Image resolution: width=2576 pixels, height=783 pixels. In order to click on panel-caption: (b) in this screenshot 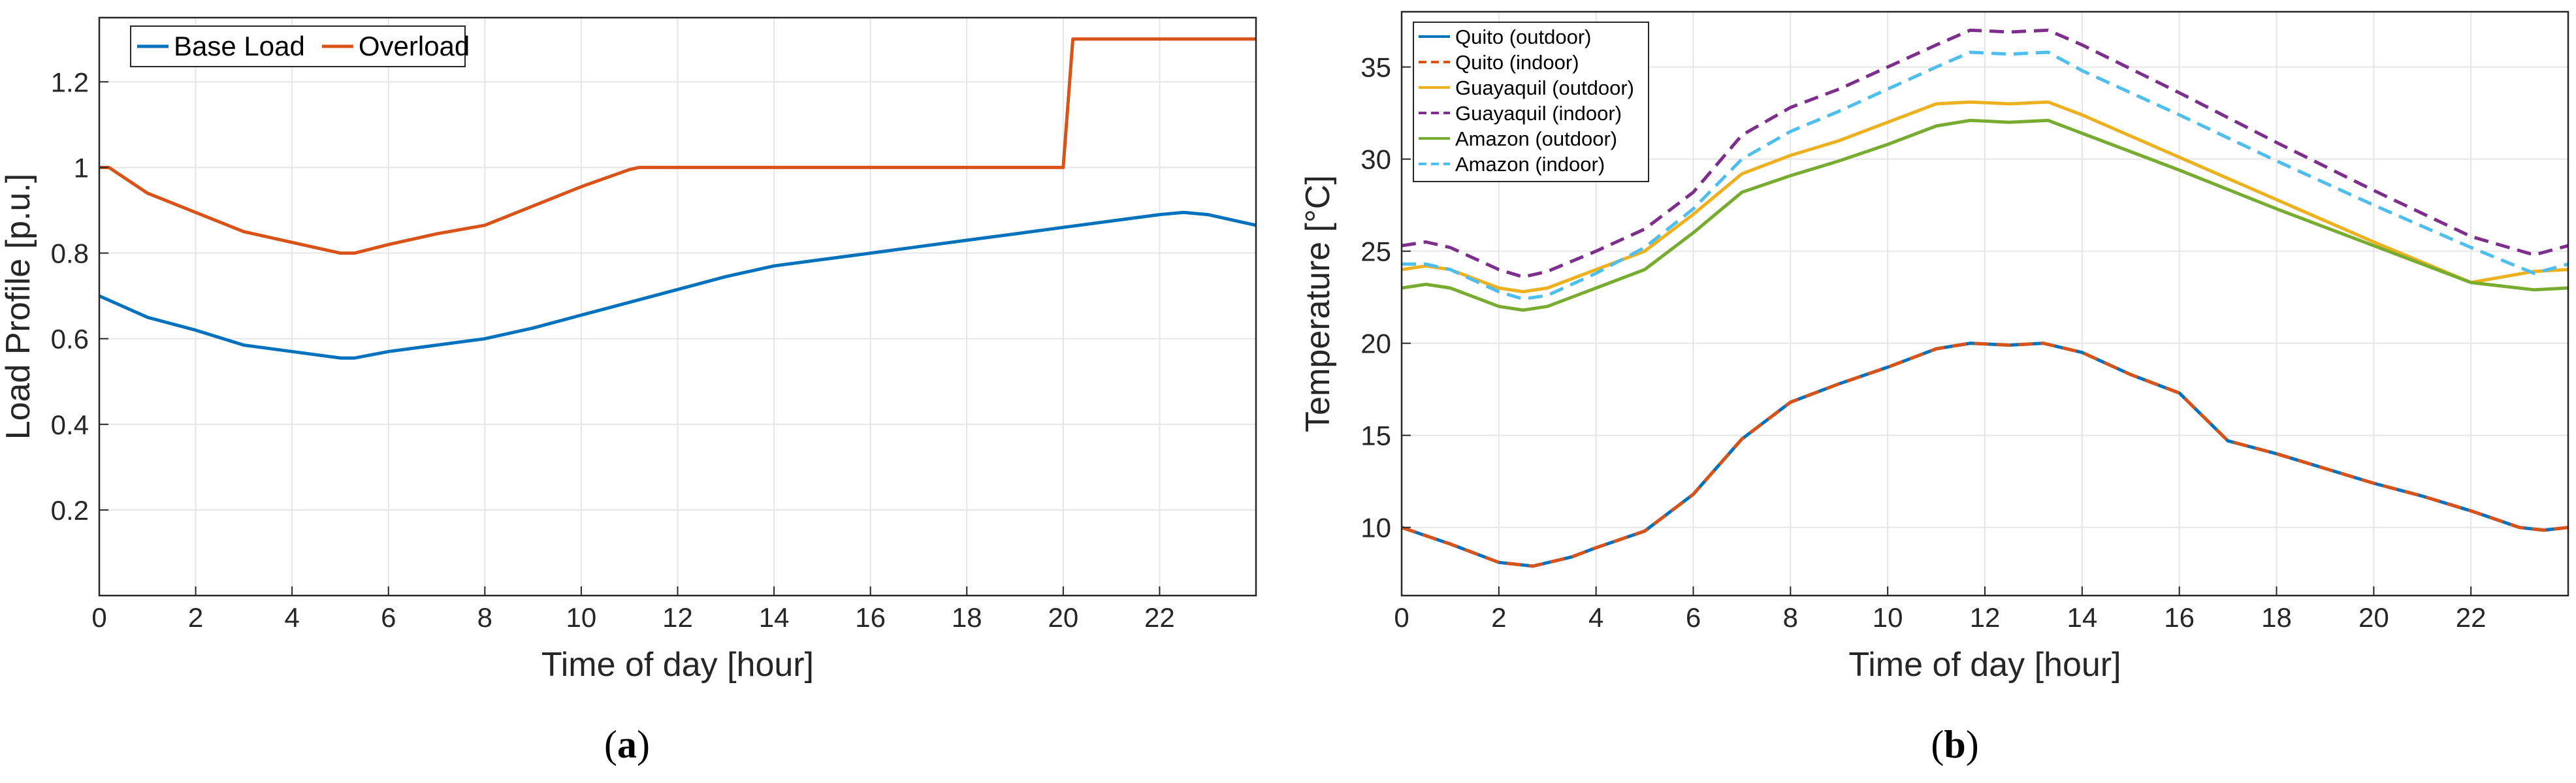, I will do `click(1954, 744)`.